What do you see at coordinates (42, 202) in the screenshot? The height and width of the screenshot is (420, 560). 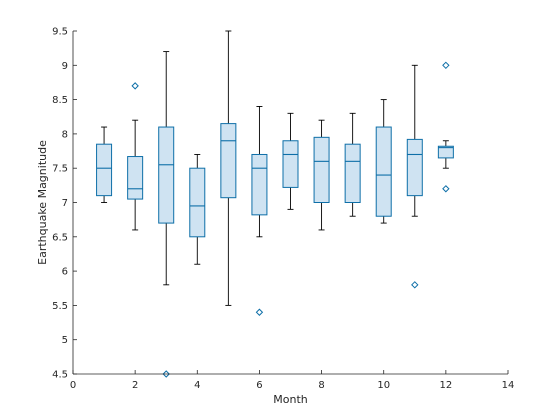 I see `y-axis-label: Earthquake Magnitude` at bounding box center [42, 202].